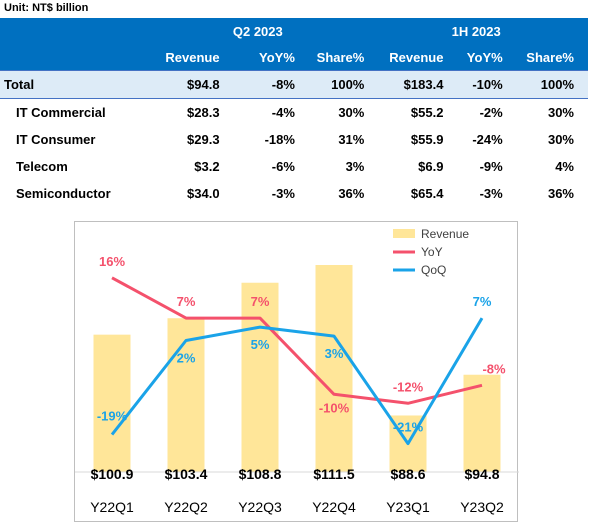 The width and height of the screenshot is (589, 529). What do you see at coordinates (61, 112) in the screenshot?
I see `row-label: IT Commercial` at bounding box center [61, 112].